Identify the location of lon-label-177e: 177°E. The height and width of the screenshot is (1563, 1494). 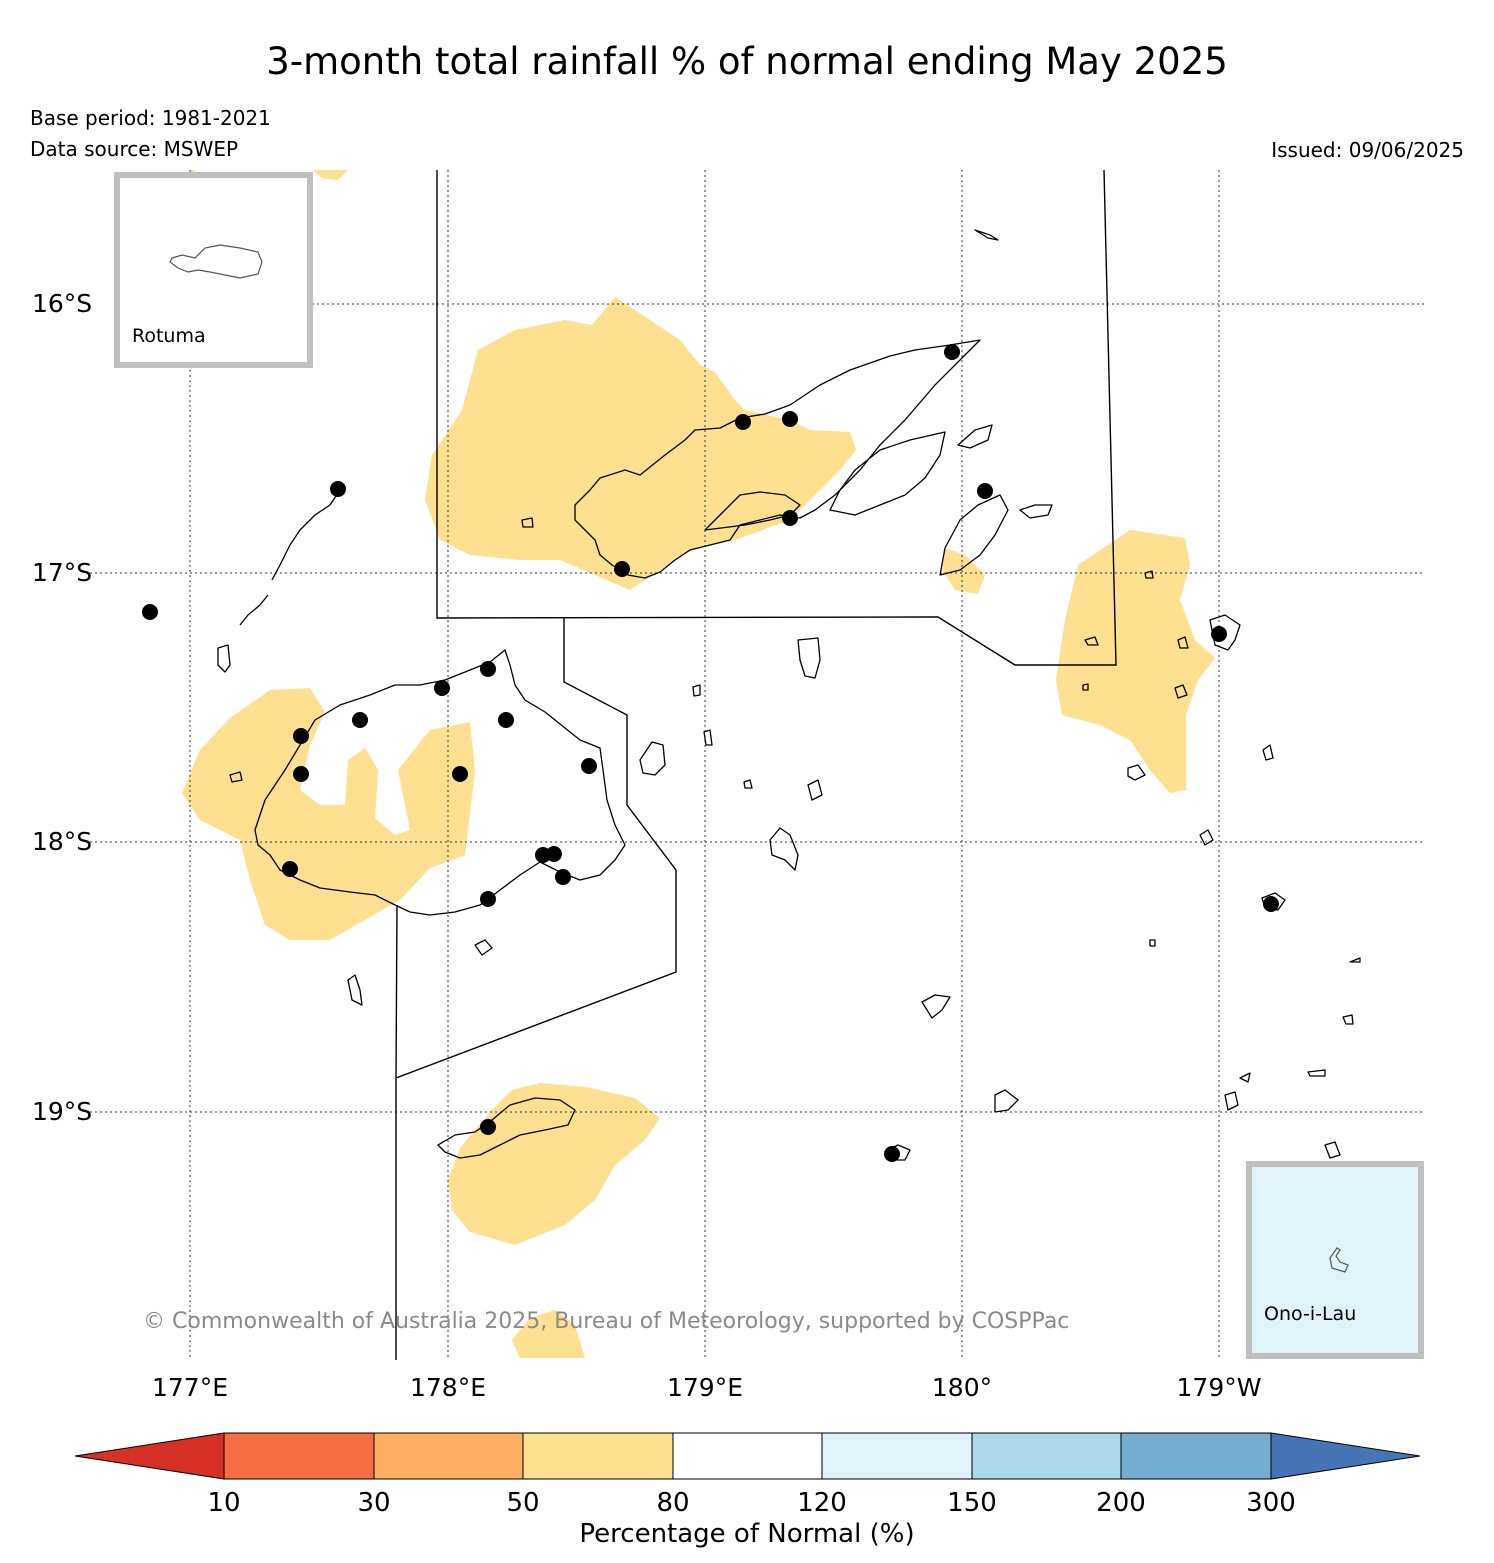
(190, 1387).